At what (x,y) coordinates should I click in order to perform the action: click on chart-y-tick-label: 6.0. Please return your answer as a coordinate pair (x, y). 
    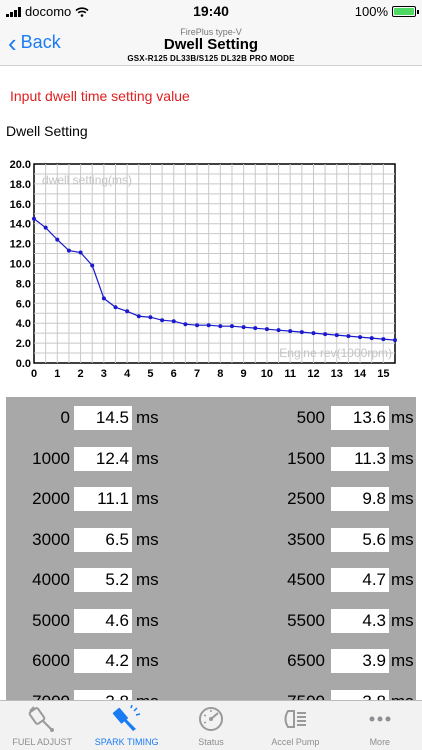
    Looking at the image, I should click on (23, 304).